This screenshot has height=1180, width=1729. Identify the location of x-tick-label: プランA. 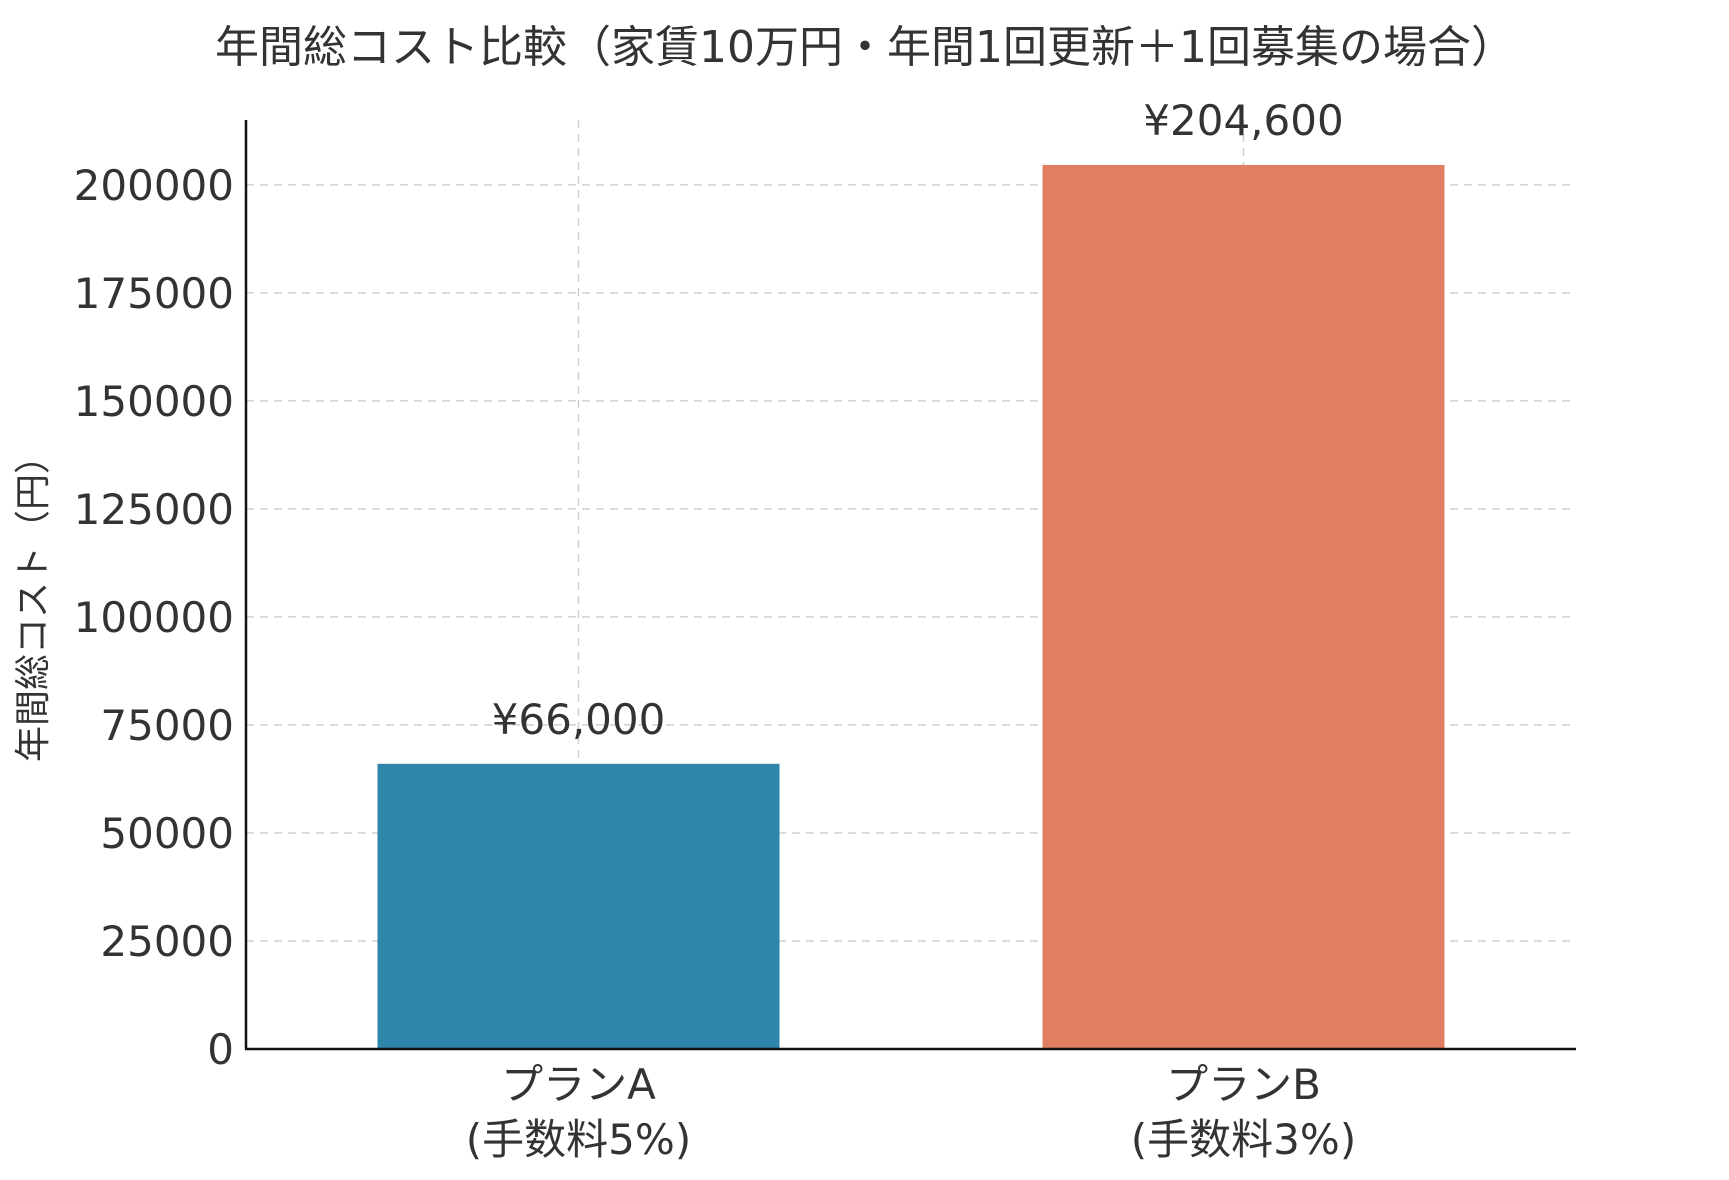
(578, 1084).